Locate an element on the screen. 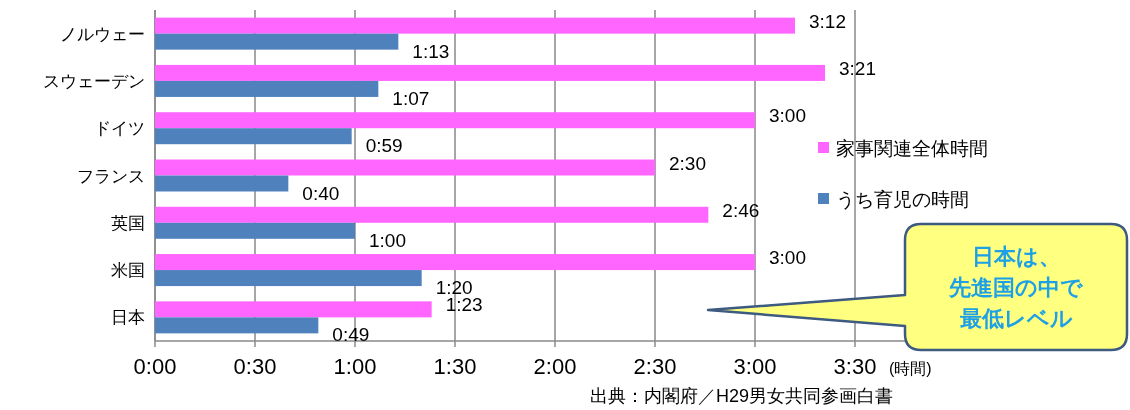 This screenshot has height=410, width=1130. data-label: 3:12 is located at coordinates (827, 21).